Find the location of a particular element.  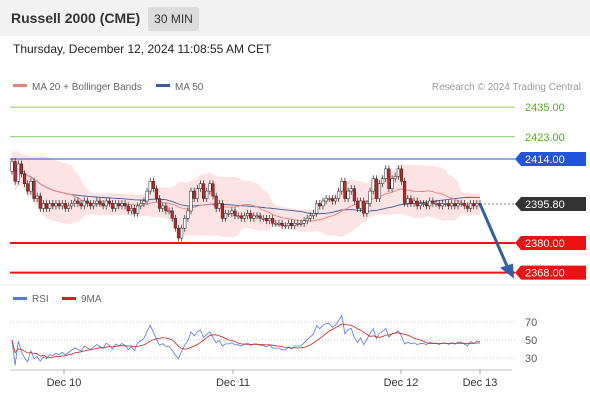

rsi-panel: 70 50 30 is located at coordinates (273, 340).